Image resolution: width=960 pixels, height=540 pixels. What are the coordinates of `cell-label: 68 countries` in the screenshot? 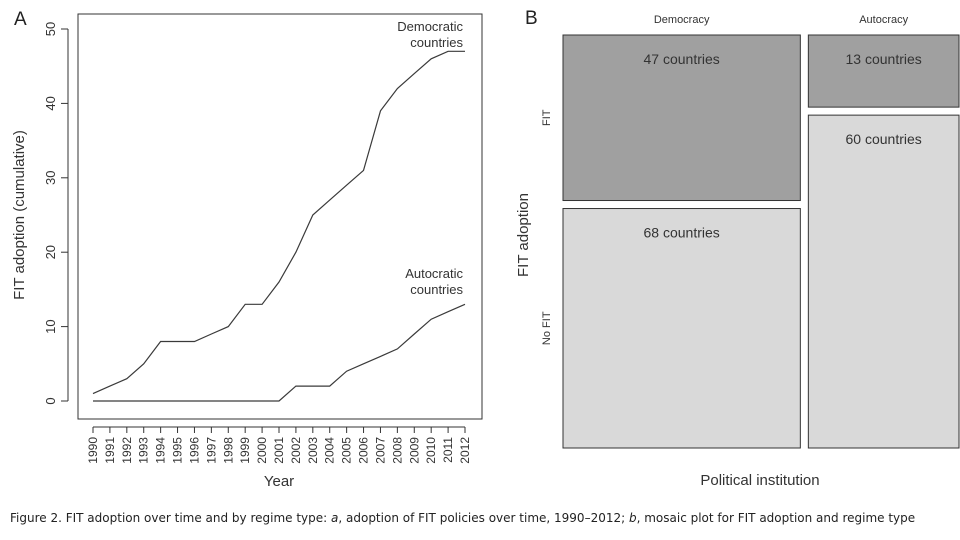 It's located at (682, 233).